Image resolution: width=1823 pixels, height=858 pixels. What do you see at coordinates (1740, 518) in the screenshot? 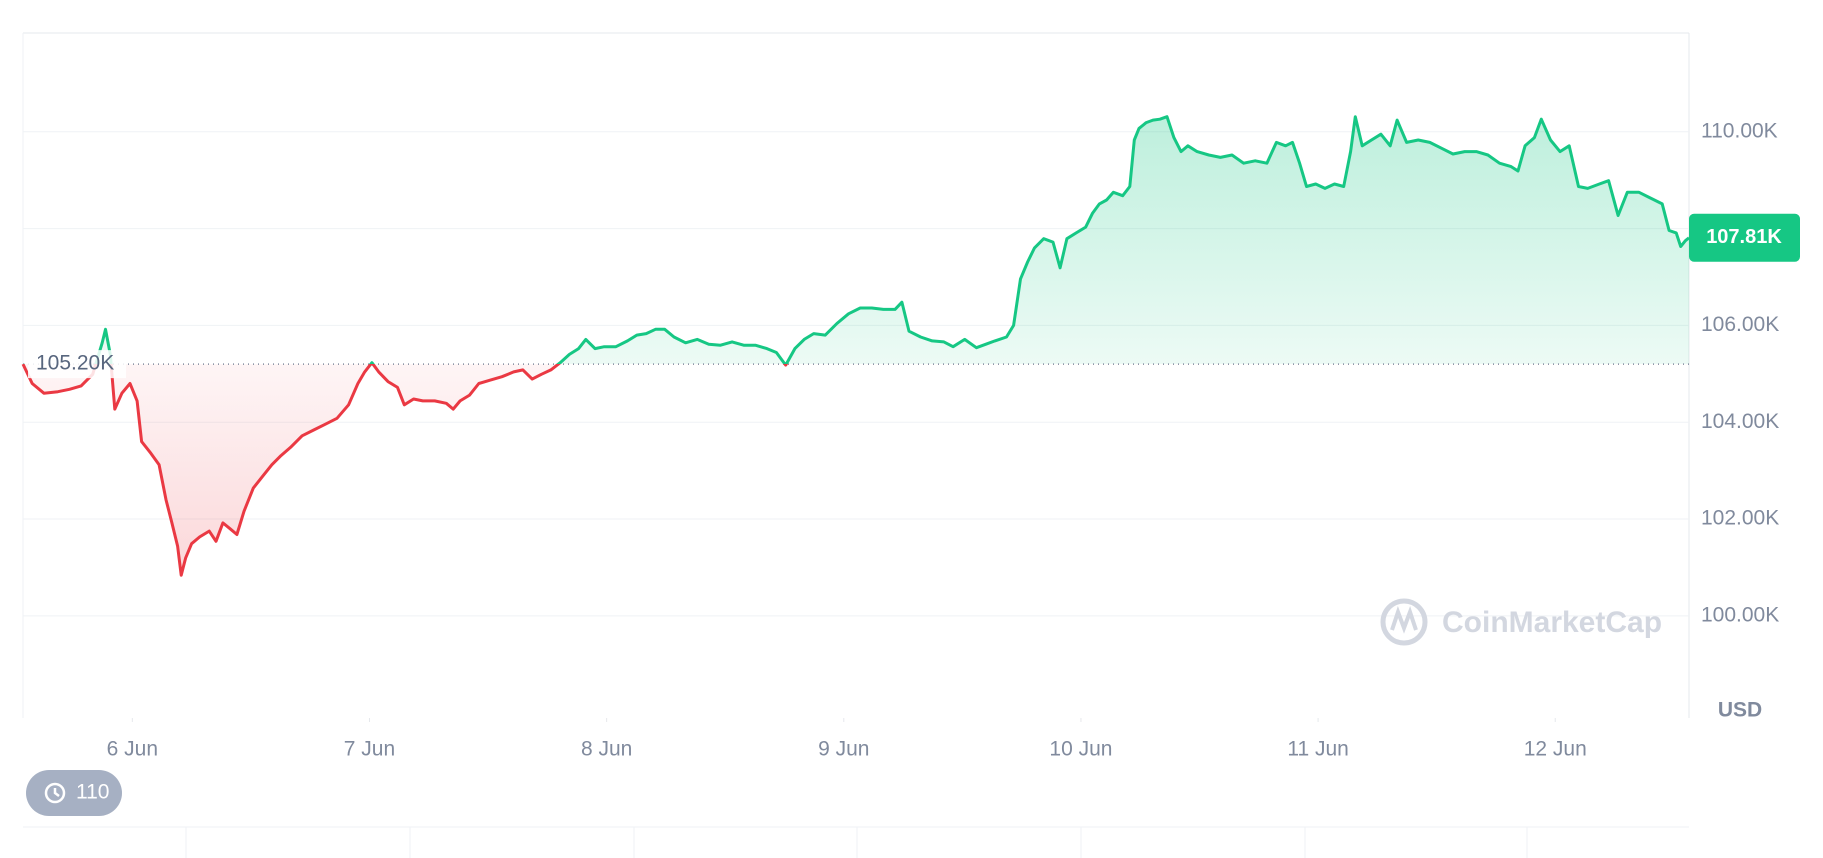
I see `y-tick-label: 102.00K` at bounding box center [1740, 518].